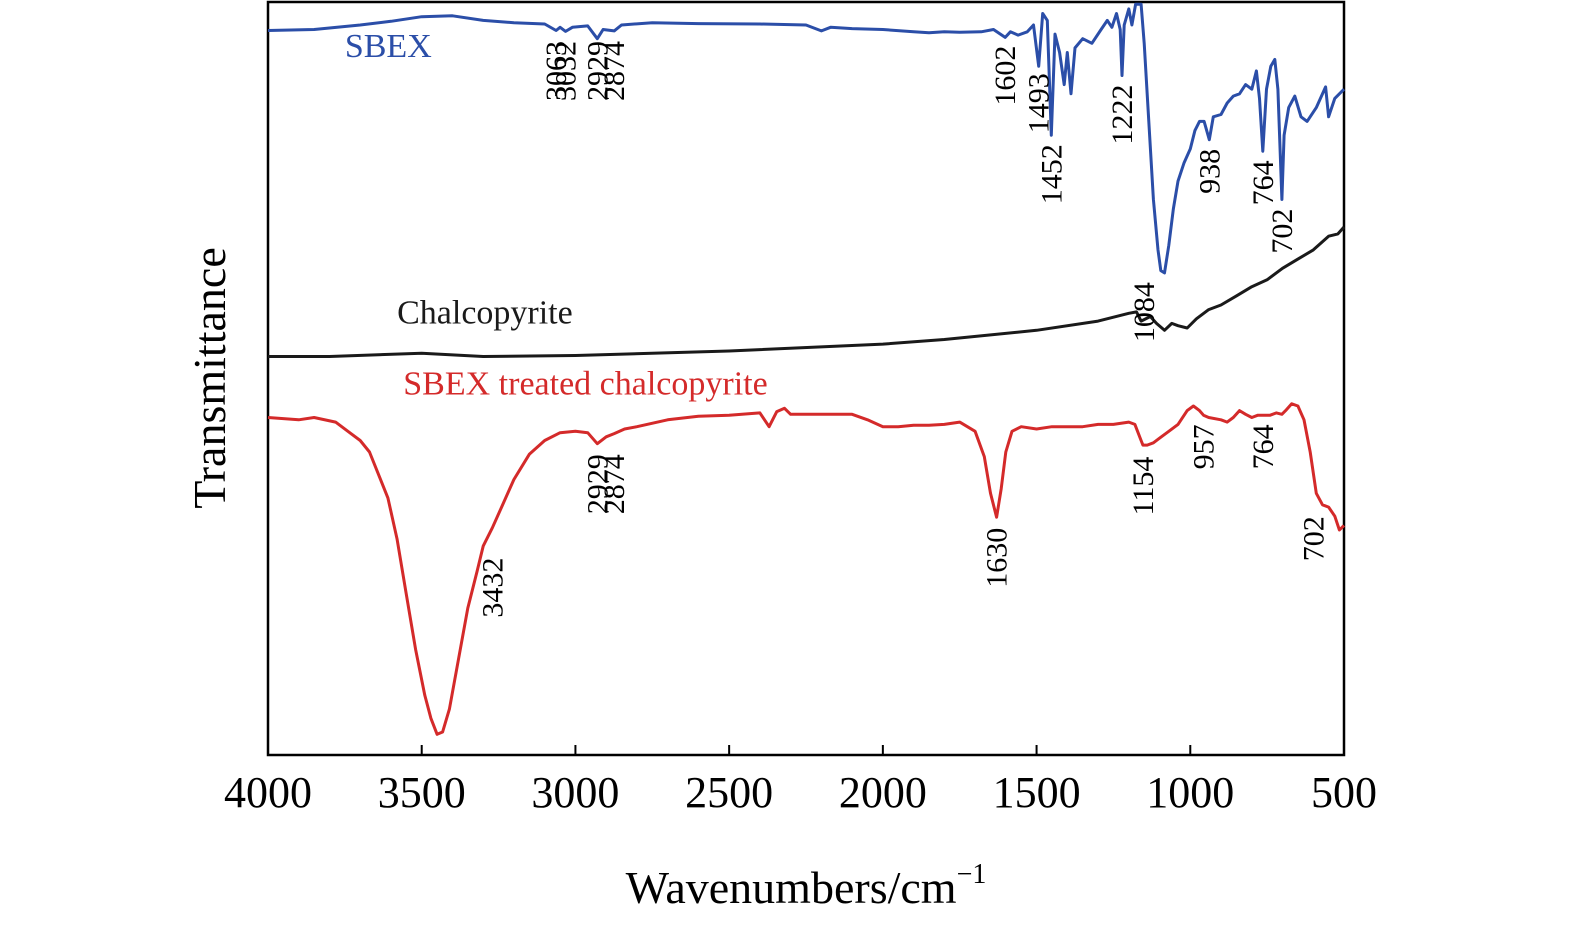 The width and height of the screenshot is (1575, 927). What do you see at coordinates (1144, 312) in the screenshot?
I see `peak-label-11: 1084` at bounding box center [1144, 312].